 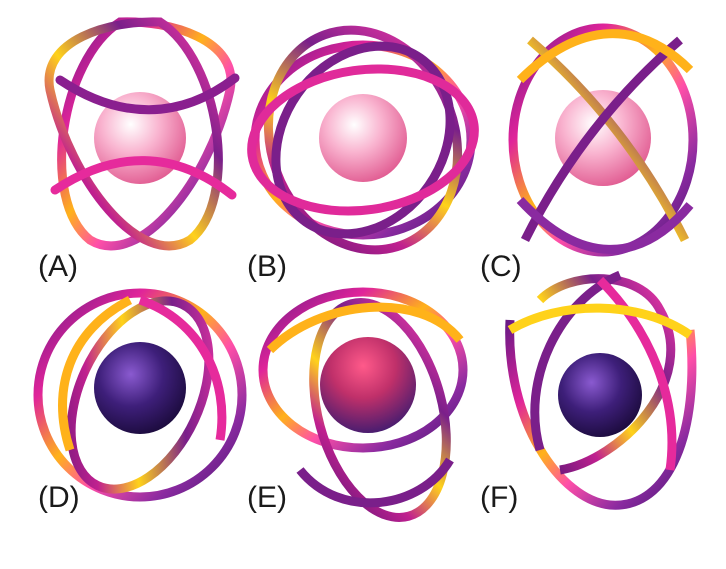 I want to click on panel-c-knot, so click(x=603, y=140).